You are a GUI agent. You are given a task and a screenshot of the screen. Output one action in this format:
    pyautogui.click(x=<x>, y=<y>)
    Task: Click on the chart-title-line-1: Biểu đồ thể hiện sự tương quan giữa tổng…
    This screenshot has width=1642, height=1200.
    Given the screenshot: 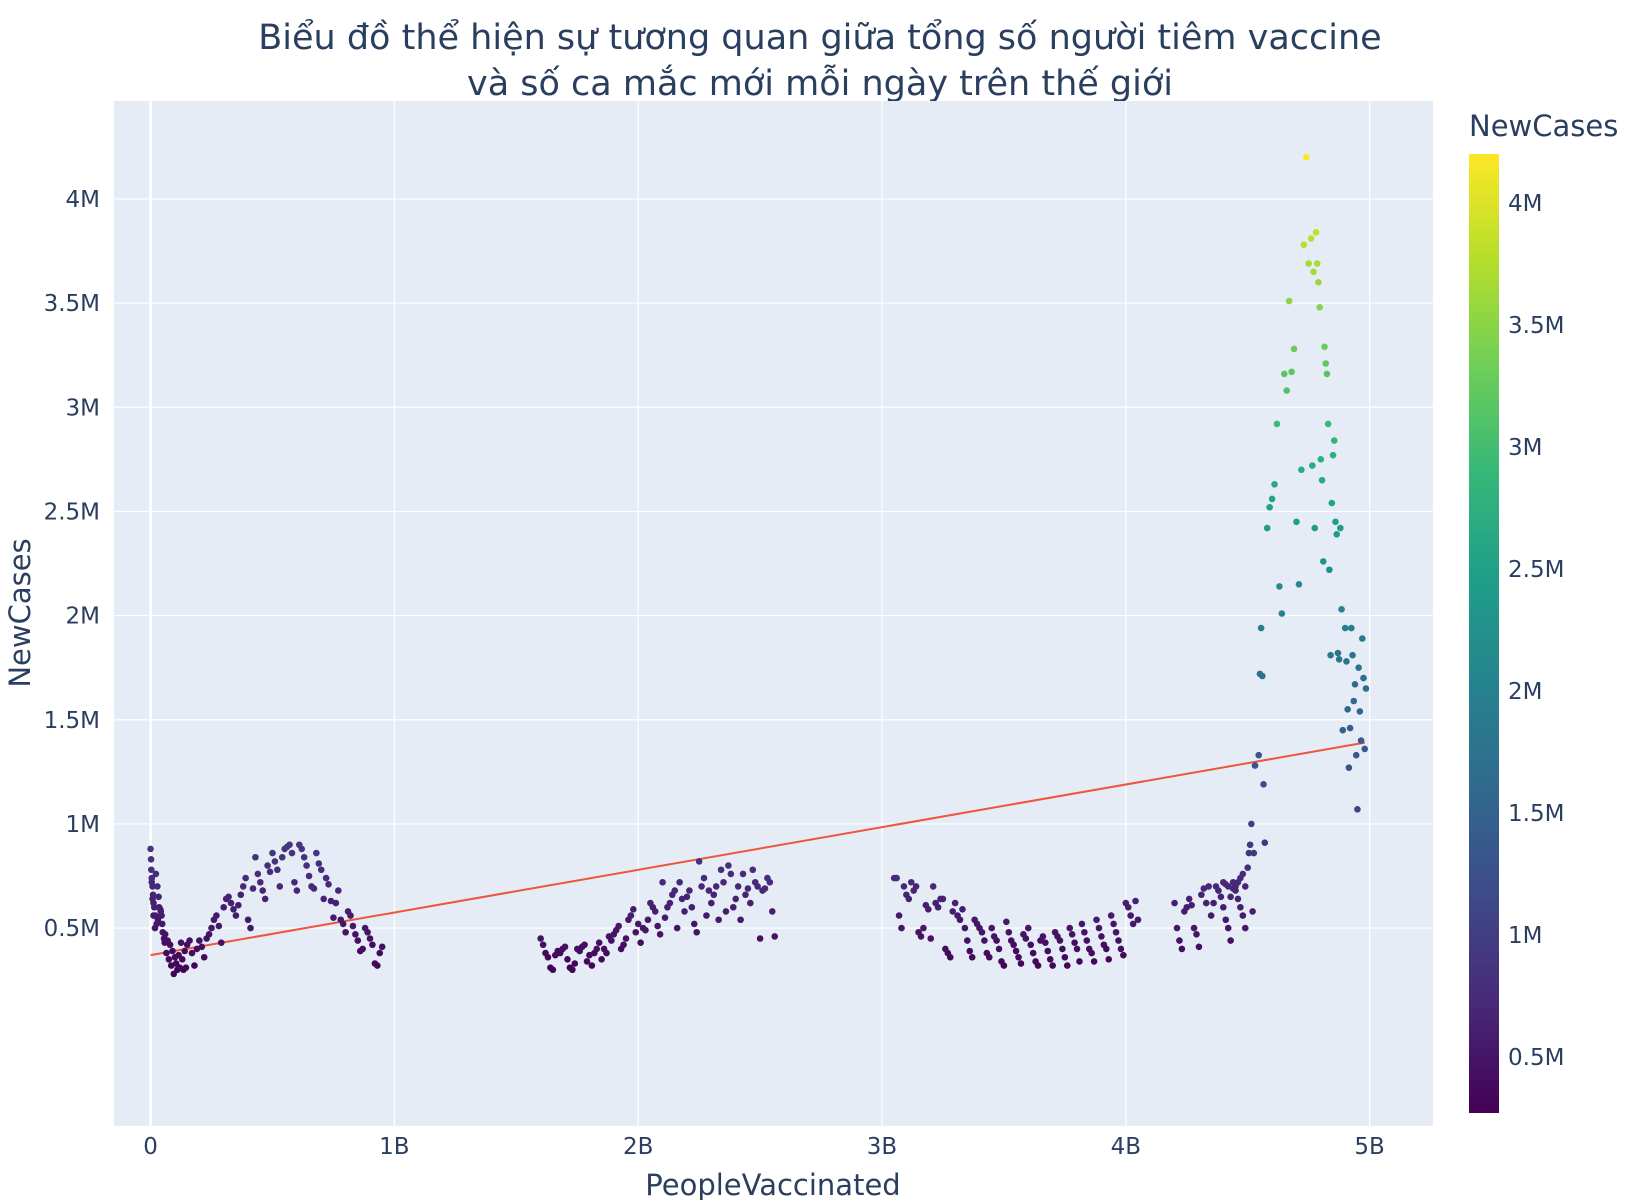 What is the action you would take?
    pyautogui.click(x=819, y=37)
    